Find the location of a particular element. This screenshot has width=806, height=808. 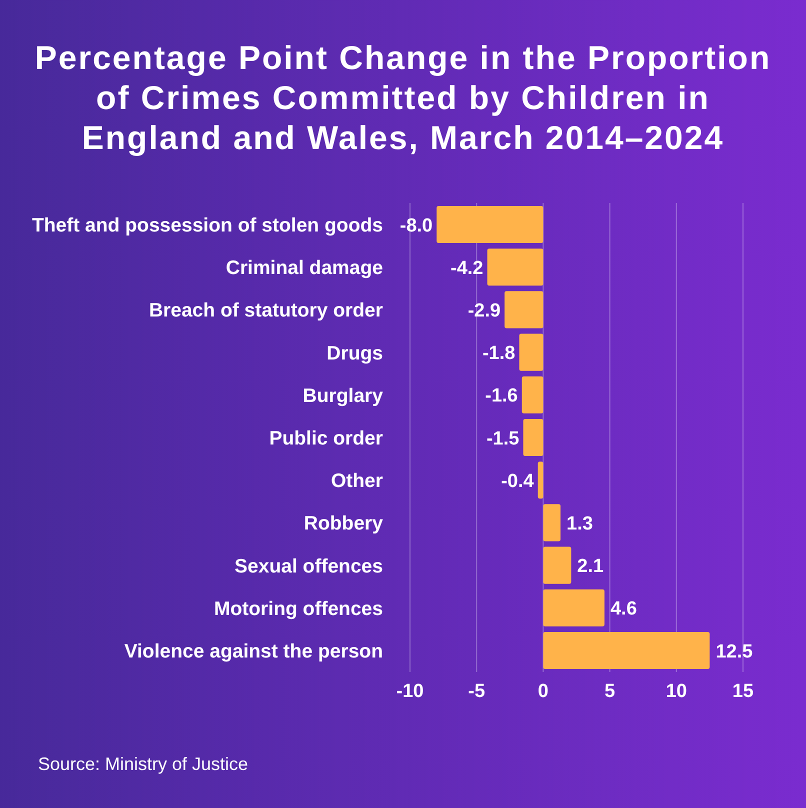

data-label: -8.0 is located at coordinates (416, 225).